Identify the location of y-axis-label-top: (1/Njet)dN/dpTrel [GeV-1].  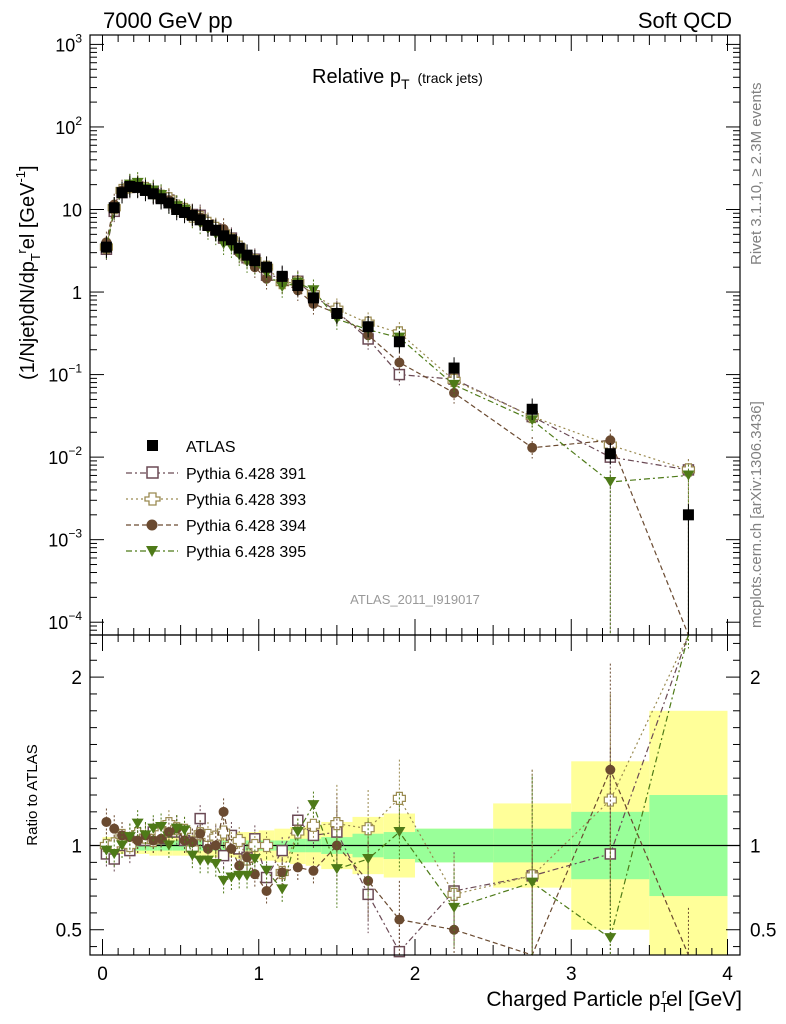
(28, 272).